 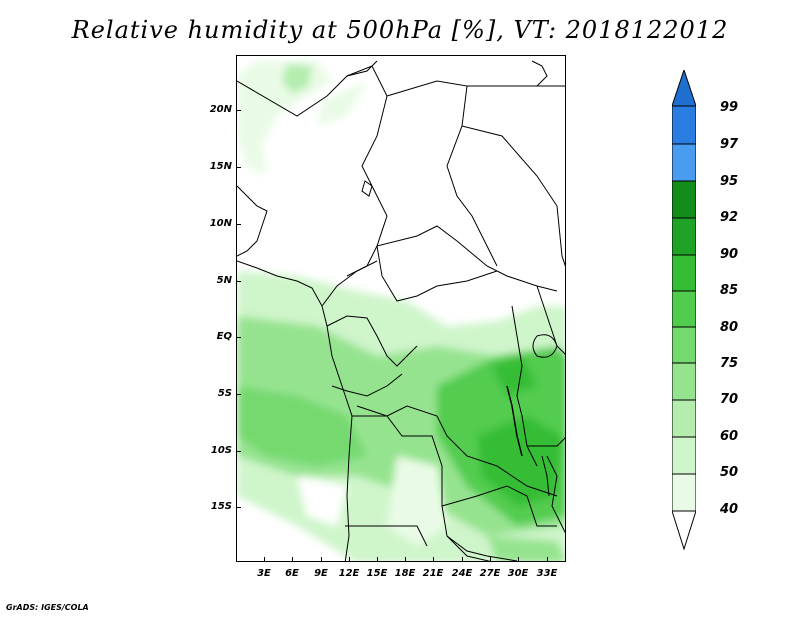 I want to click on border-botswana, so click(x=482, y=548).